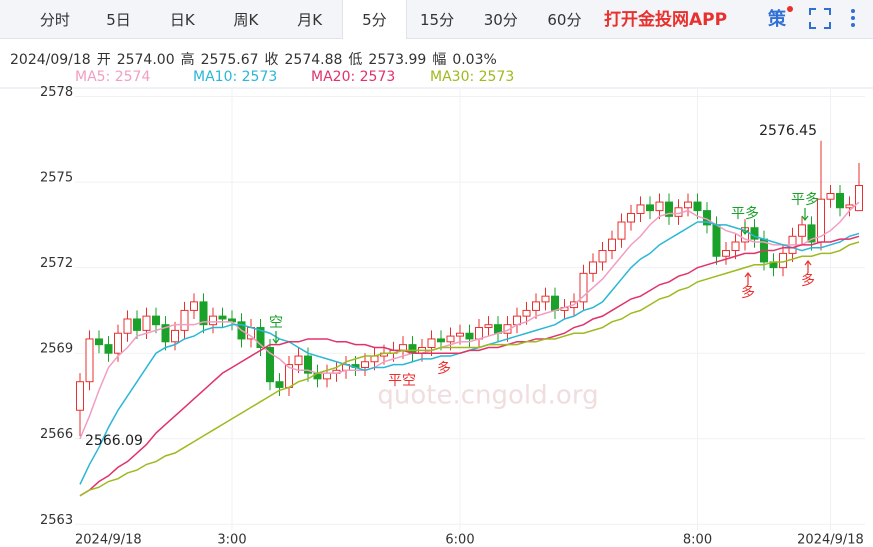 Image resolution: width=873 pixels, height=547 pixels. Describe the element at coordinates (500, 20) in the screenshot. I see `tab: 30分` at that location.